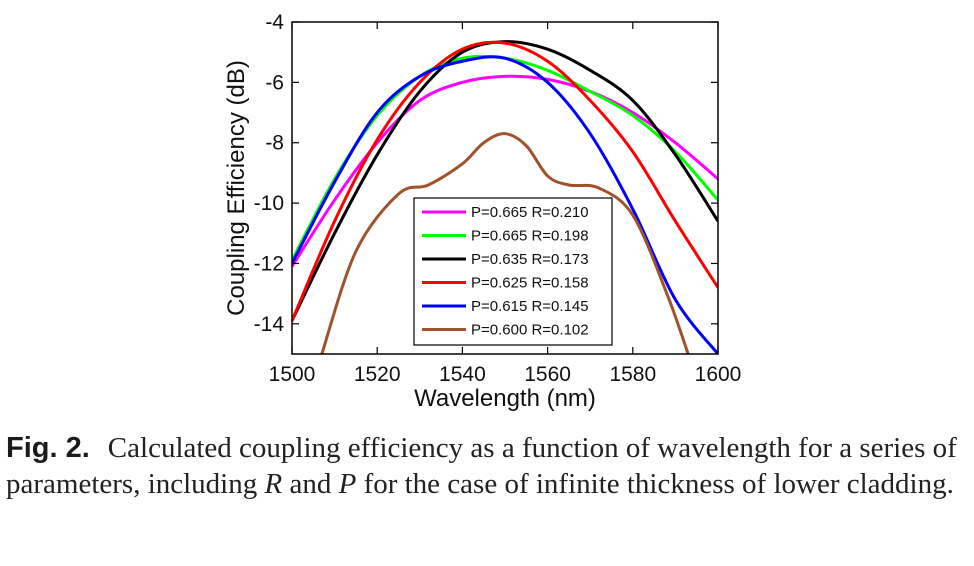  What do you see at coordinates (310, 484) in the screenshot?
I see `caption-text-2: and` at bounding box center [310, 484].